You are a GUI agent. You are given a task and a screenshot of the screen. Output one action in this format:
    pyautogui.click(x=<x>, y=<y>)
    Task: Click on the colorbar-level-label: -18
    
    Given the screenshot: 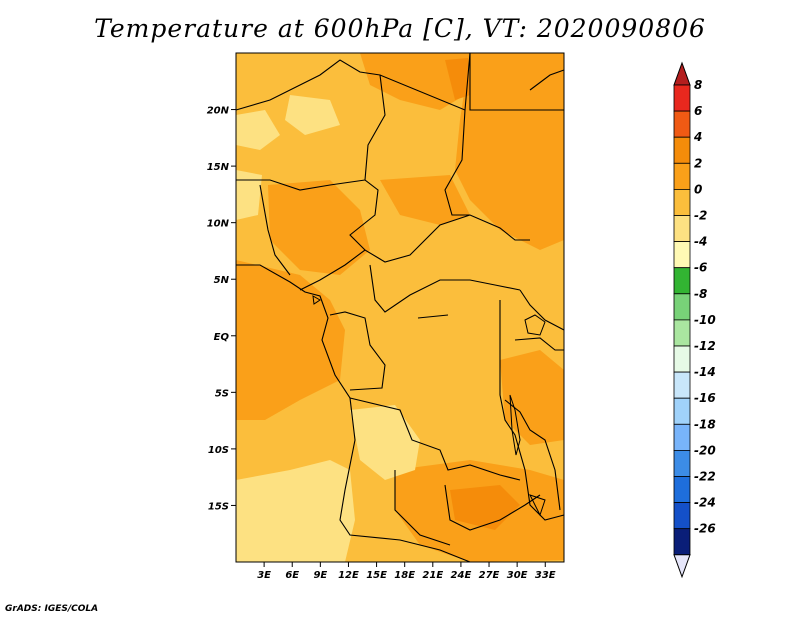 What is the action you would take?
    pyautogui.click(x=705, y=424)
    